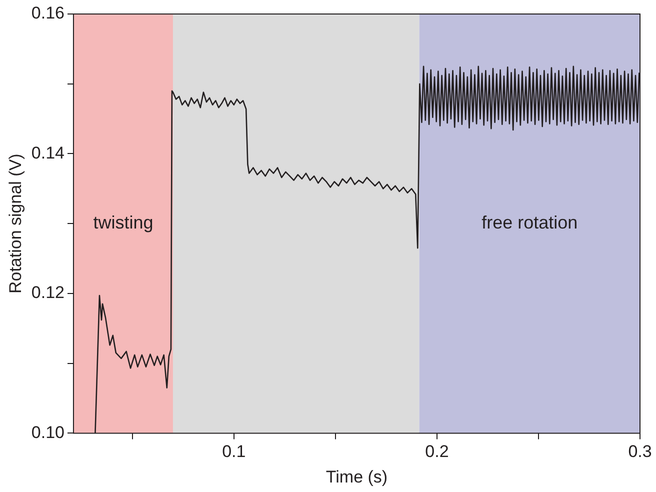  I want to click on y-axis-title: Rotation signal (V), so click(15, 224).